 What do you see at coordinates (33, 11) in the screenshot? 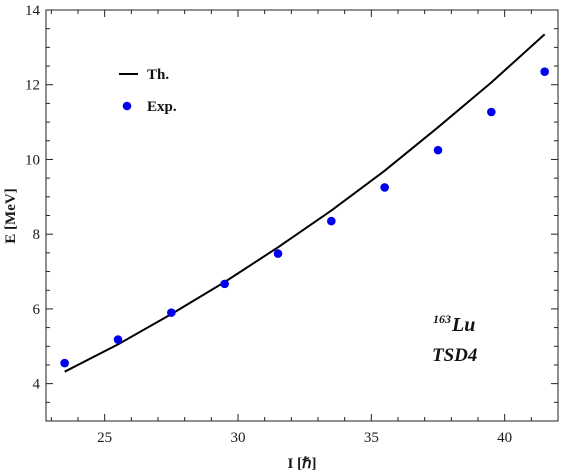
I see `y-tick-label: 14` at bounding box center [33, 11].